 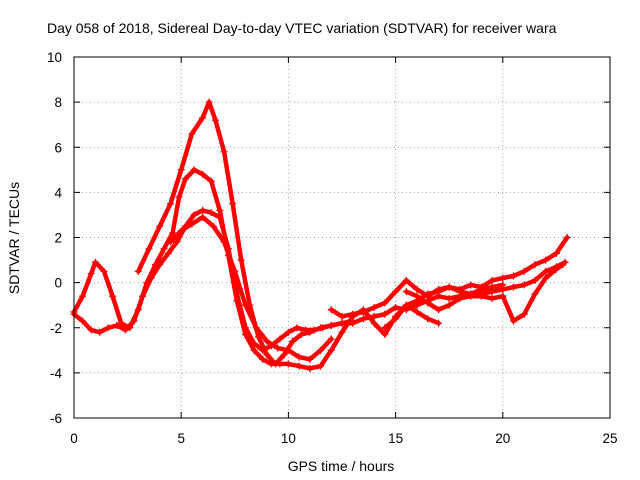 I want to click on x-tick-label: 25, so click(x=609, y=438).